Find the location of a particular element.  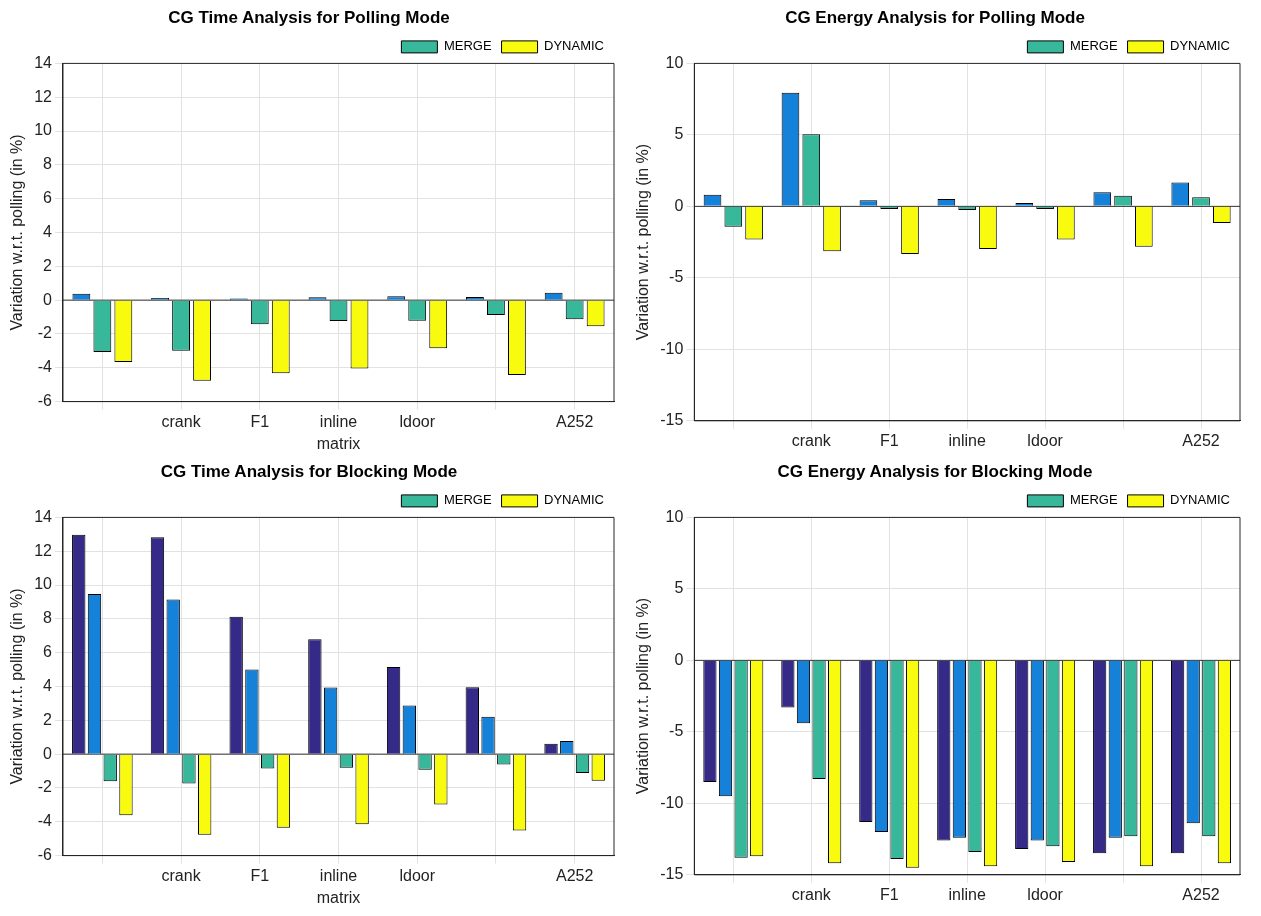

chart-title: CG Time Analysis for Polling Mode is located at coordinates (309, 17).